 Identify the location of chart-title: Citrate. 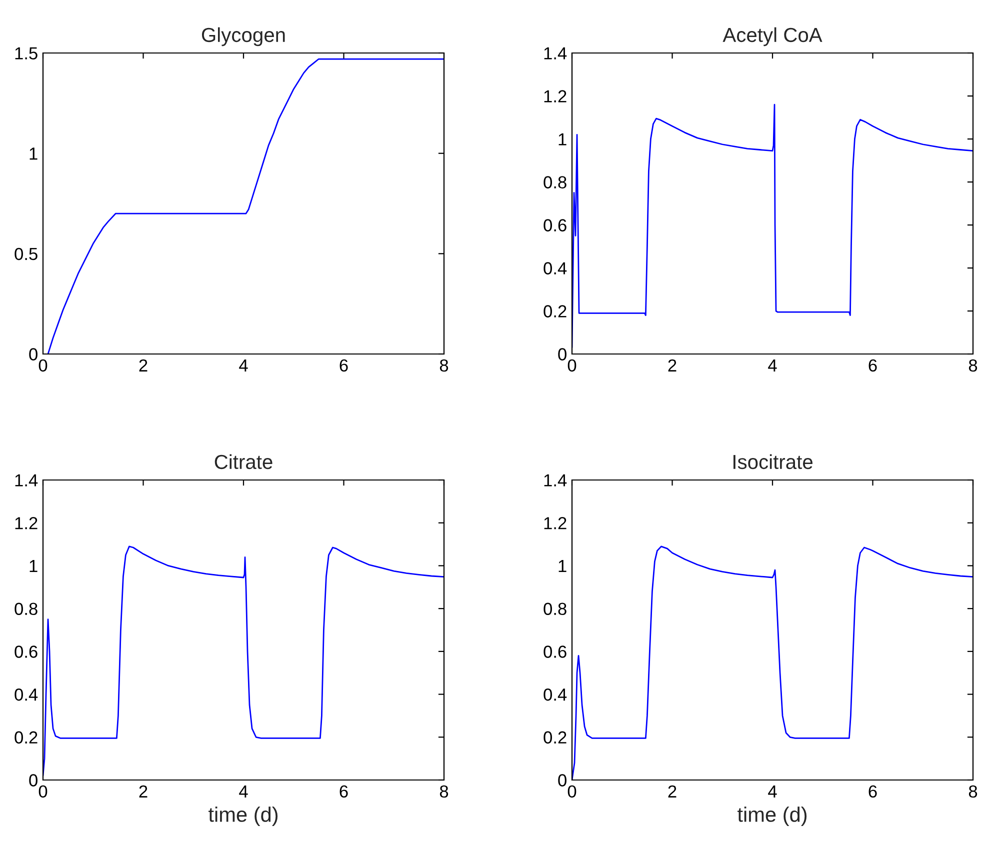
(243, 462).